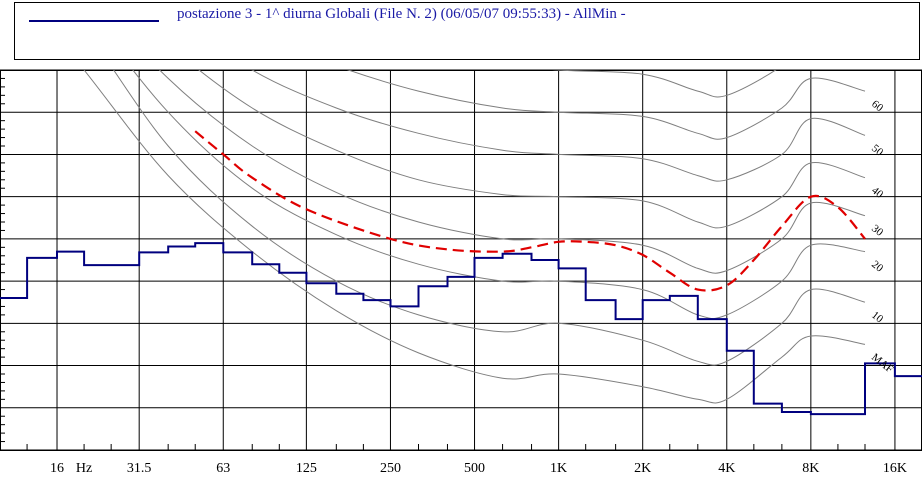 The width and height of the screenshot is (922, 483). I want to click on legend-swatch, so click(94, 21).